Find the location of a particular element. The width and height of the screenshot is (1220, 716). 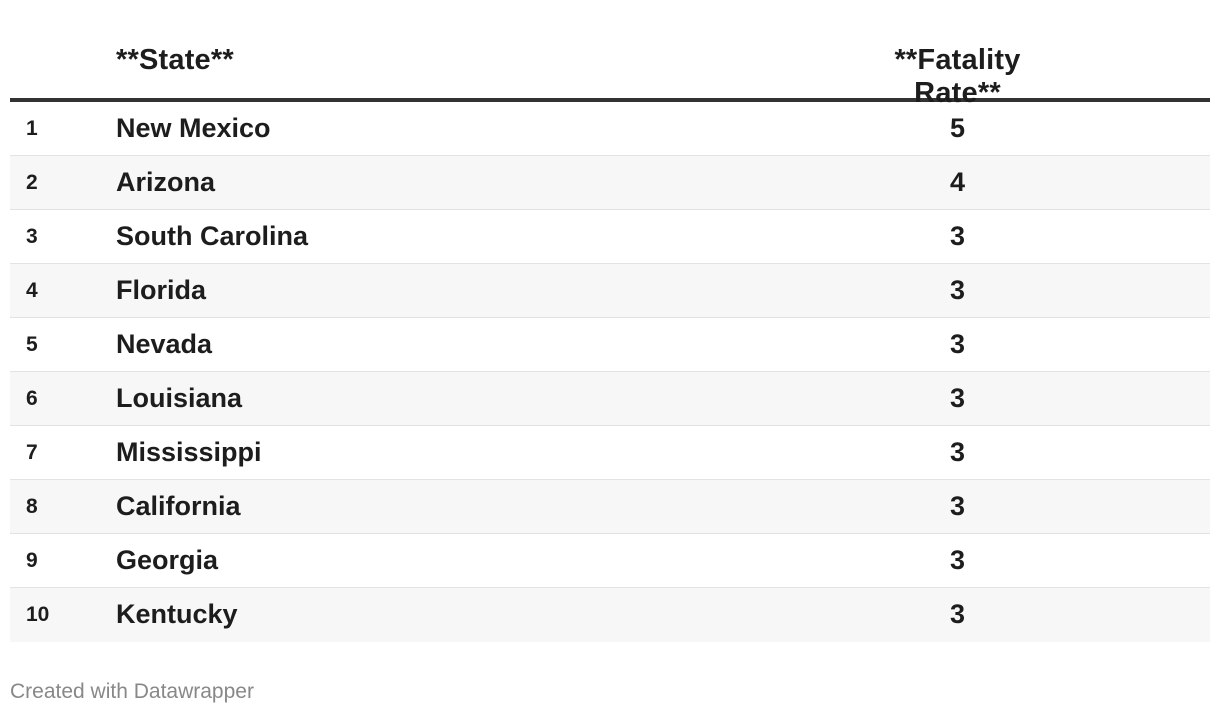

state-cell: Georgia is located at coordinates (167, 560).